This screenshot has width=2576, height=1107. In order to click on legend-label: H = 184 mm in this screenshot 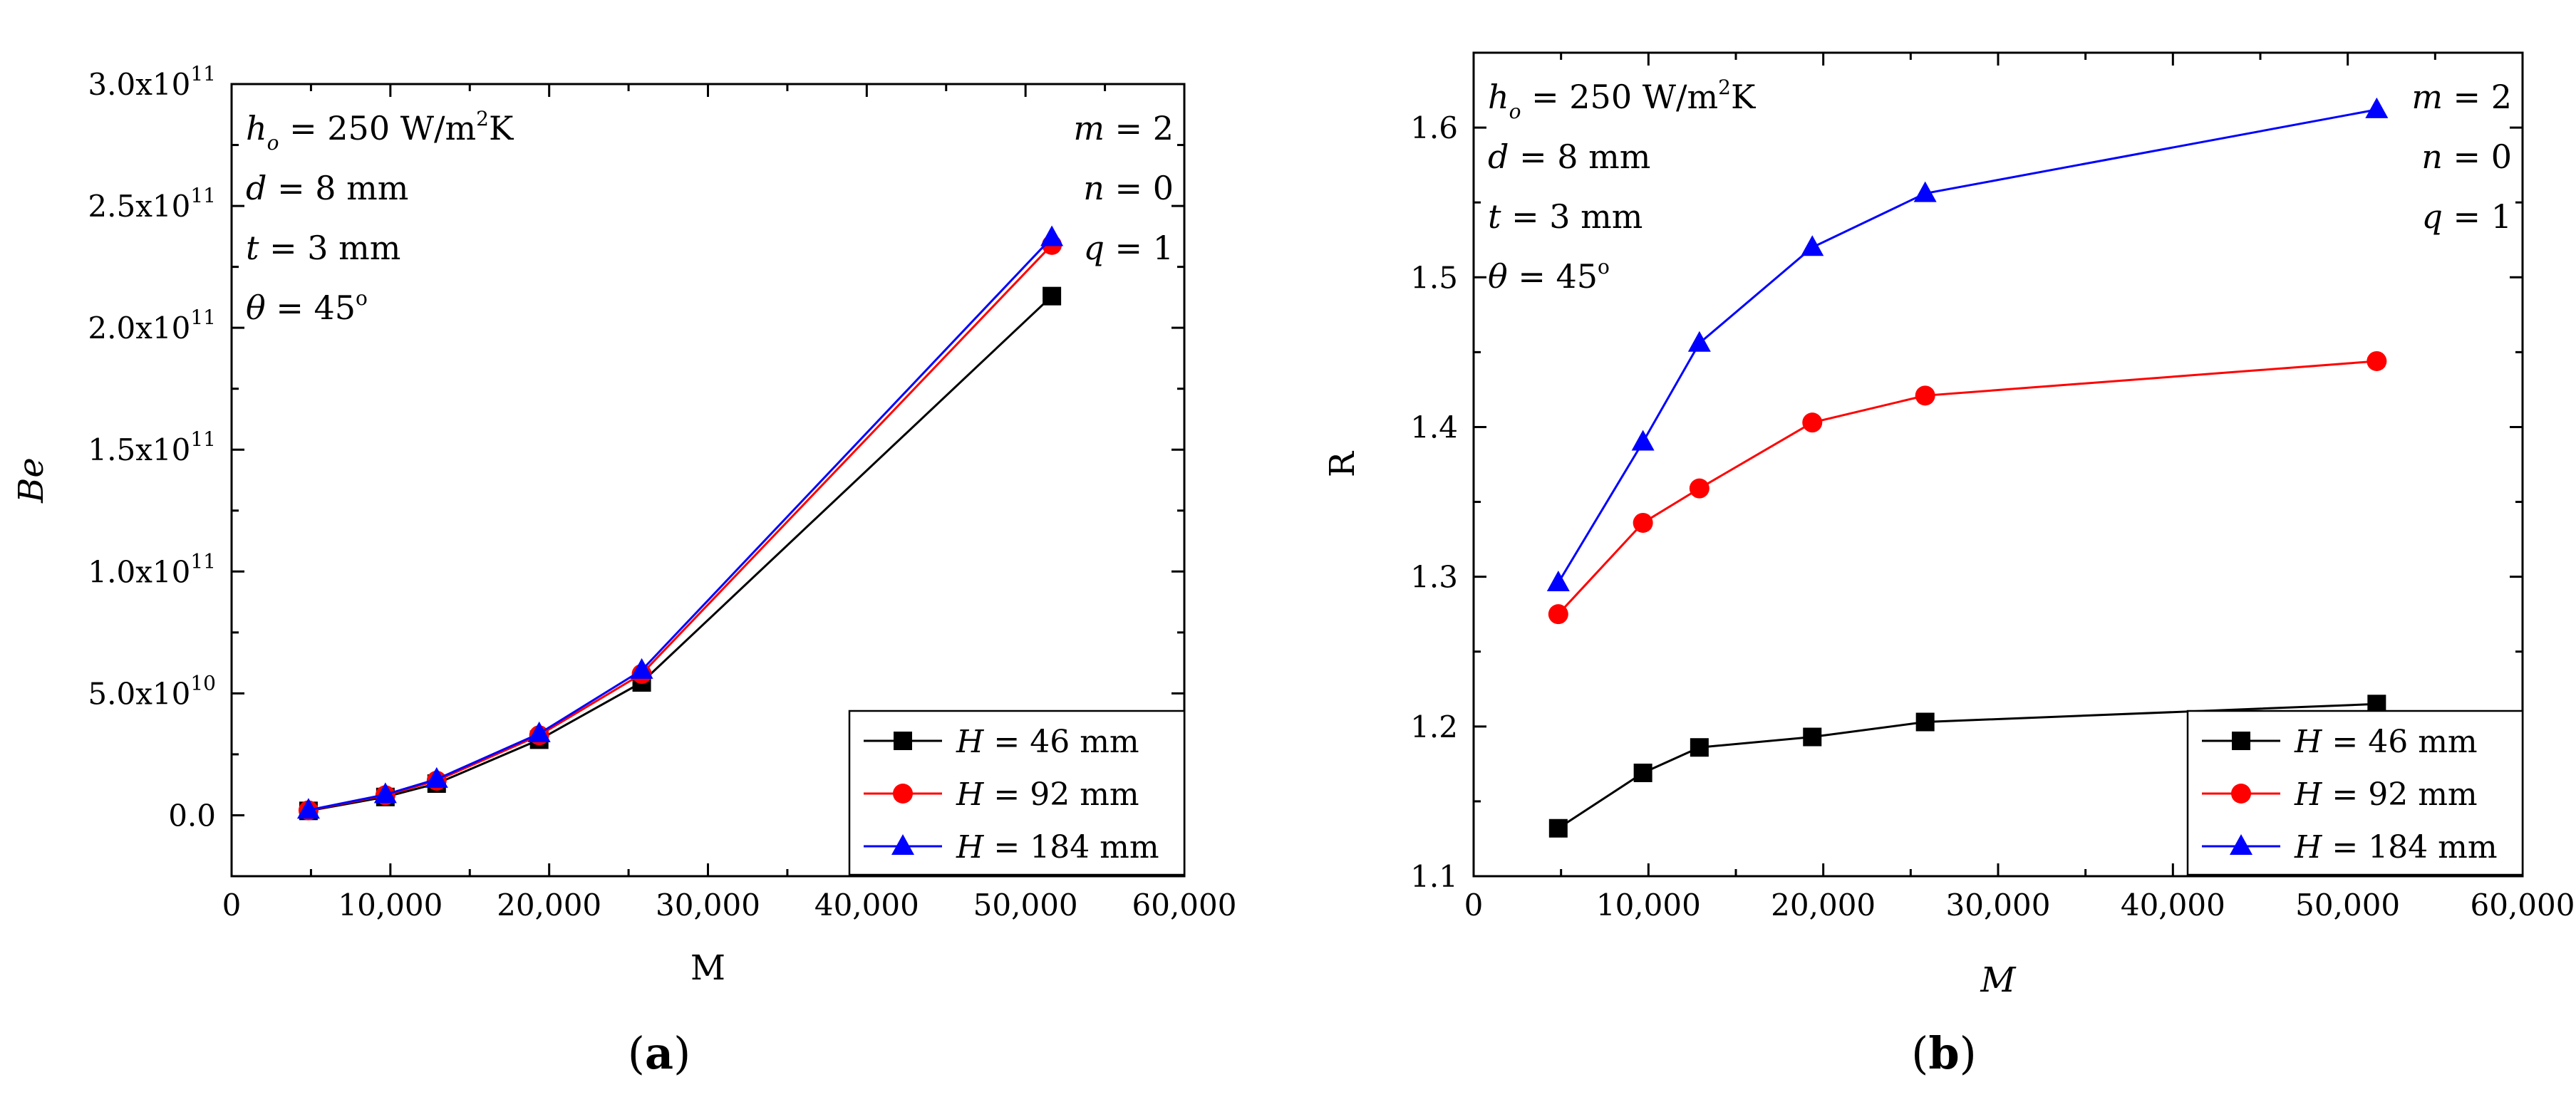, I will do `click(2396, 847)`.